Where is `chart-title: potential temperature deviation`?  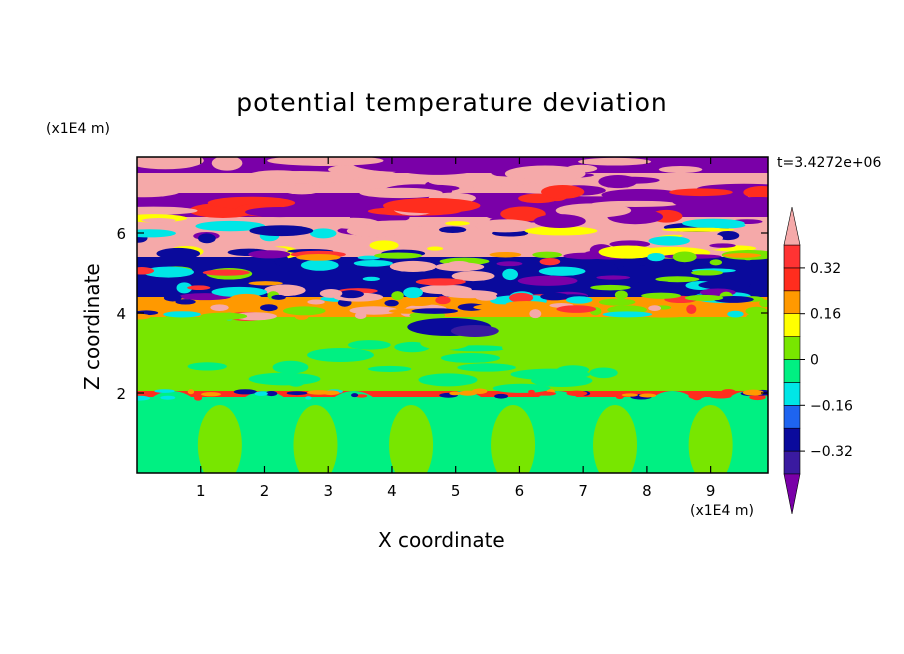
chart-title: potential temperature deviation is located at coordinates (452, 102).